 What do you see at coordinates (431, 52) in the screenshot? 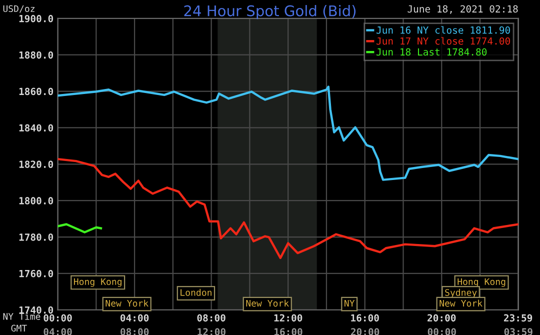
I see `legend-label: Jun 18 Last 1784.80` at bounding box center [431, 52].